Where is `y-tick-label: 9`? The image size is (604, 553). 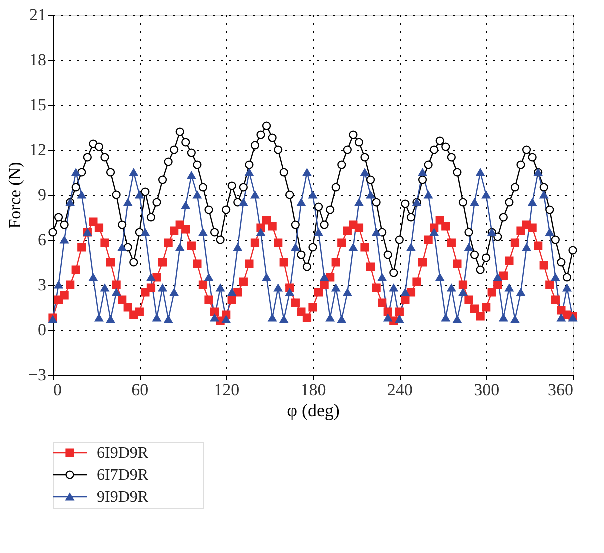 y-tick-label: 9 is located at coordinates (42, 195).